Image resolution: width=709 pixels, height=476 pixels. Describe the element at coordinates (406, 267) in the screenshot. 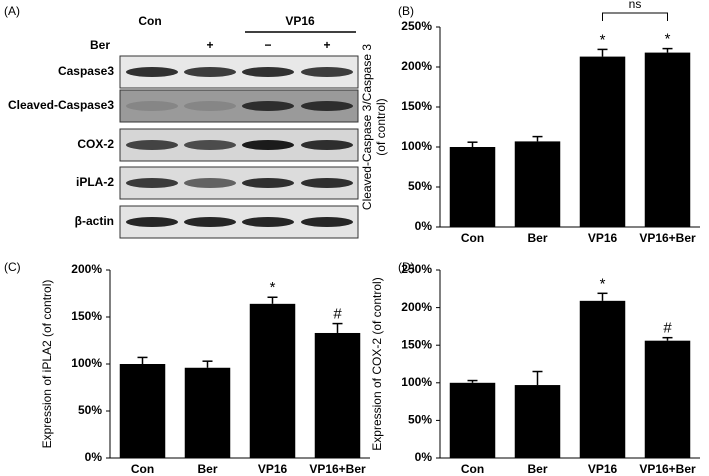

I see `panel-label: (D)` at that location.